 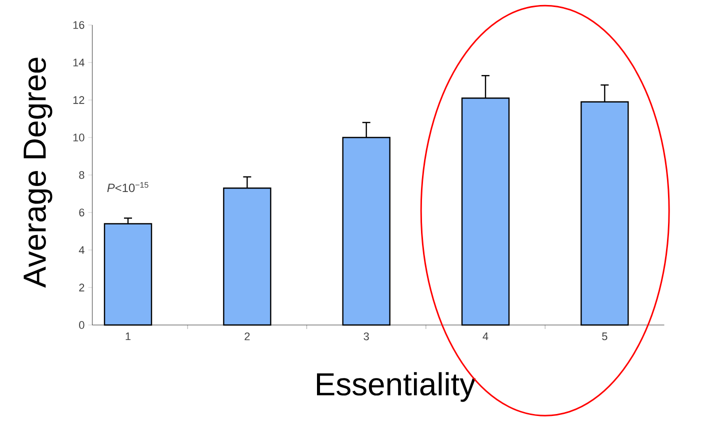 What do you see at coordinates (128, 336) in the screenshot?
I see `x-tick-label: 1` at bounding box center [128, 336].